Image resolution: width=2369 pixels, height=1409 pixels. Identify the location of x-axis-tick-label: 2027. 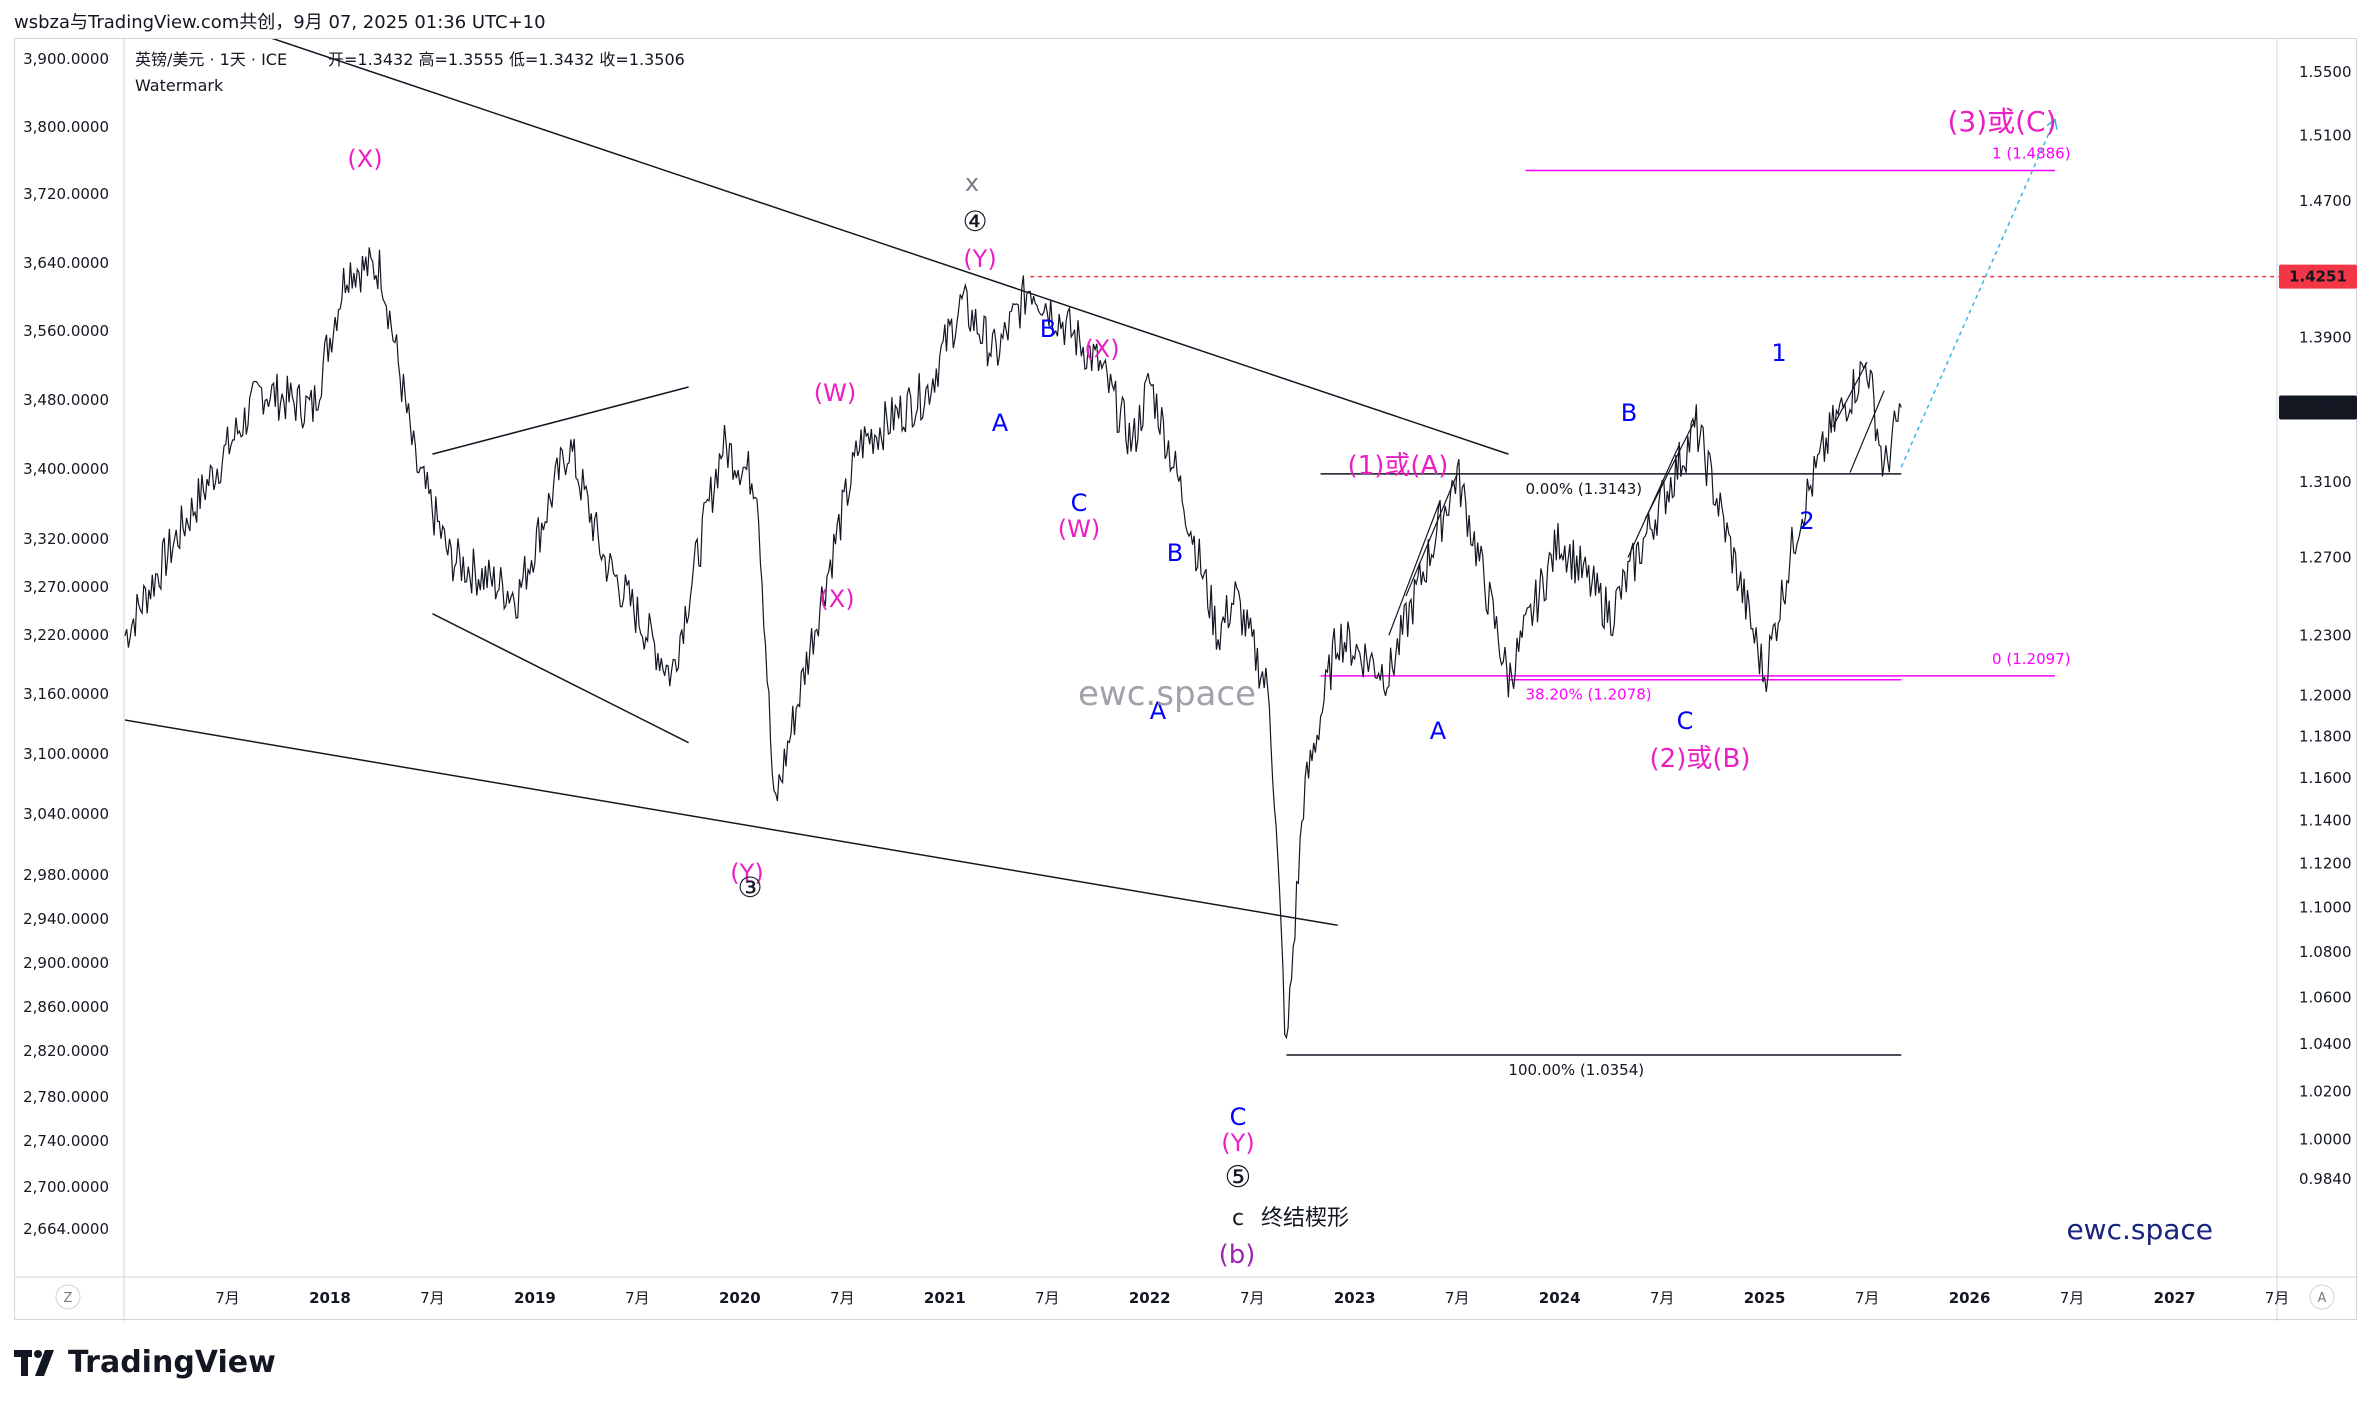
(2175, 1298).